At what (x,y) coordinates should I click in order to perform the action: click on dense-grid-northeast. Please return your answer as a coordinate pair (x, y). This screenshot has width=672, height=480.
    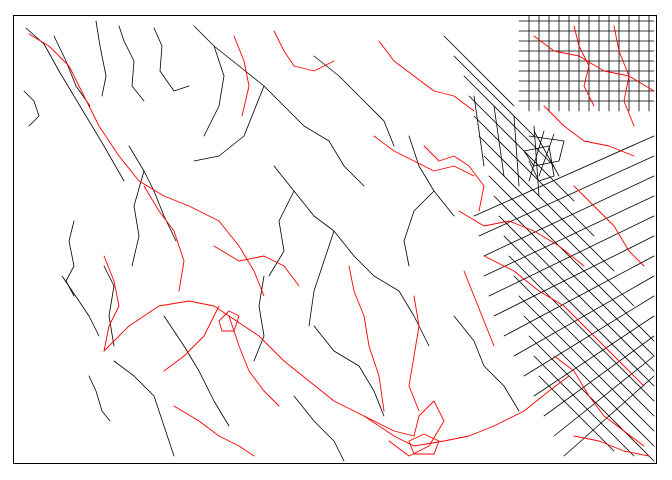
    Looking at the image, I should click on (586, 64).